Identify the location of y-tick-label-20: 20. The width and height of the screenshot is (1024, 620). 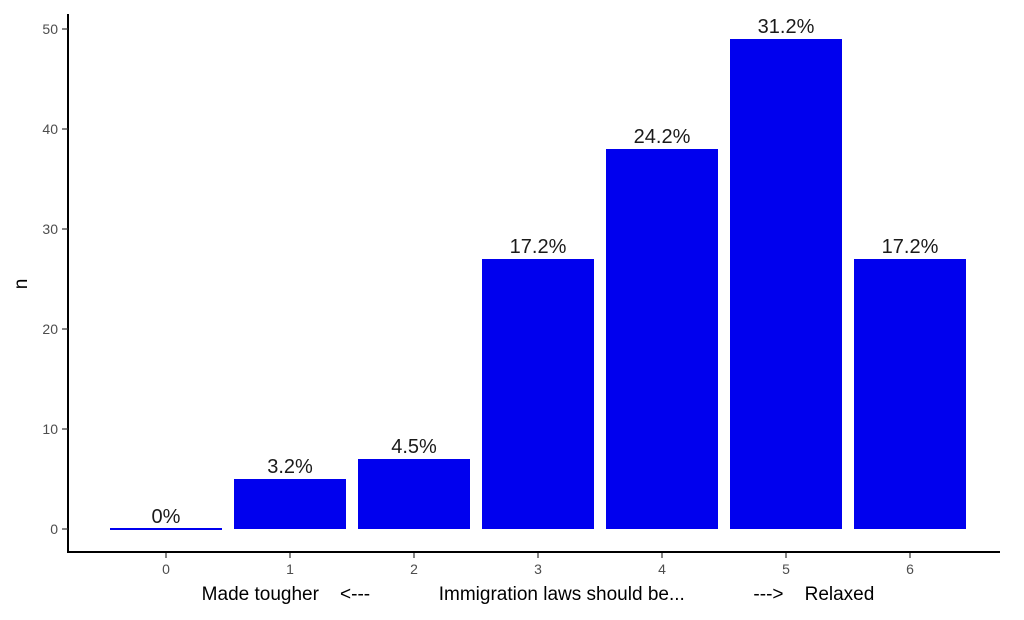
(50, 329).